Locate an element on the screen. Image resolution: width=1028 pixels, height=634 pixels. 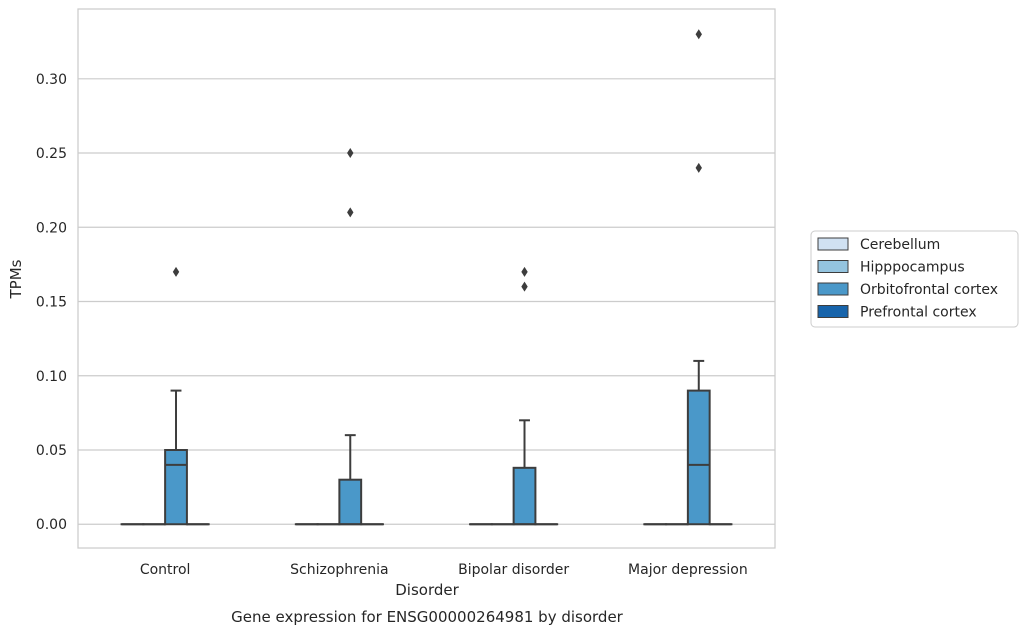
x-tick-label: Control is located at coordinates (165, 570).